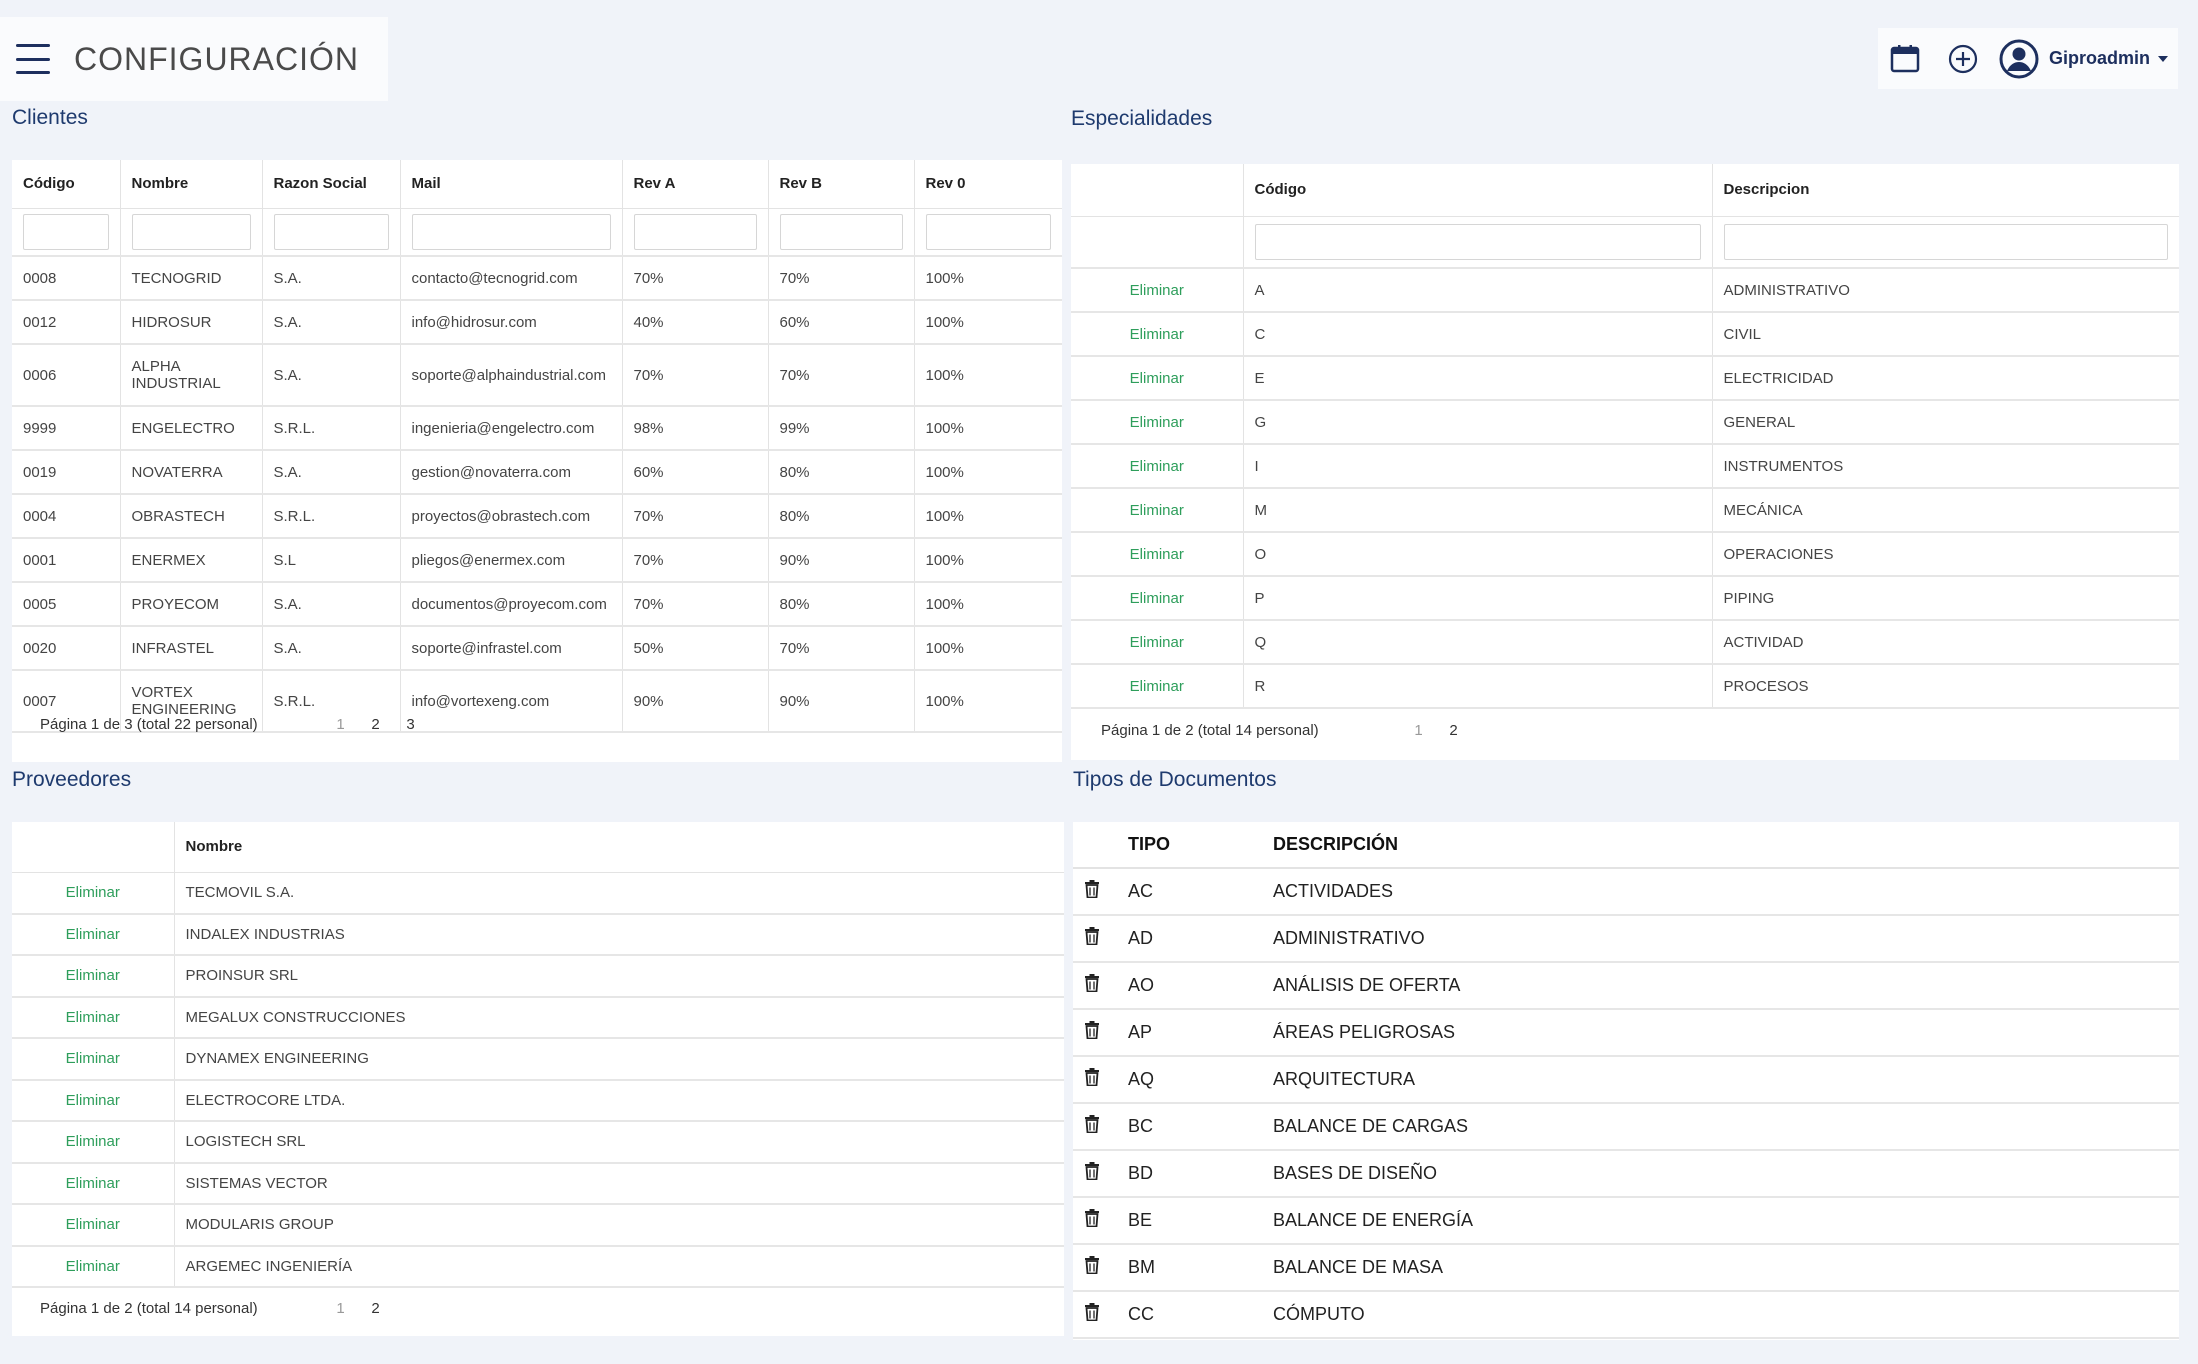 The height and width of the screenshot is (1364, 2198). Describe the element at coordinates (1625, 686) in the screenshot. I see `table-row: Eliminar R PROCESOS` at that location.